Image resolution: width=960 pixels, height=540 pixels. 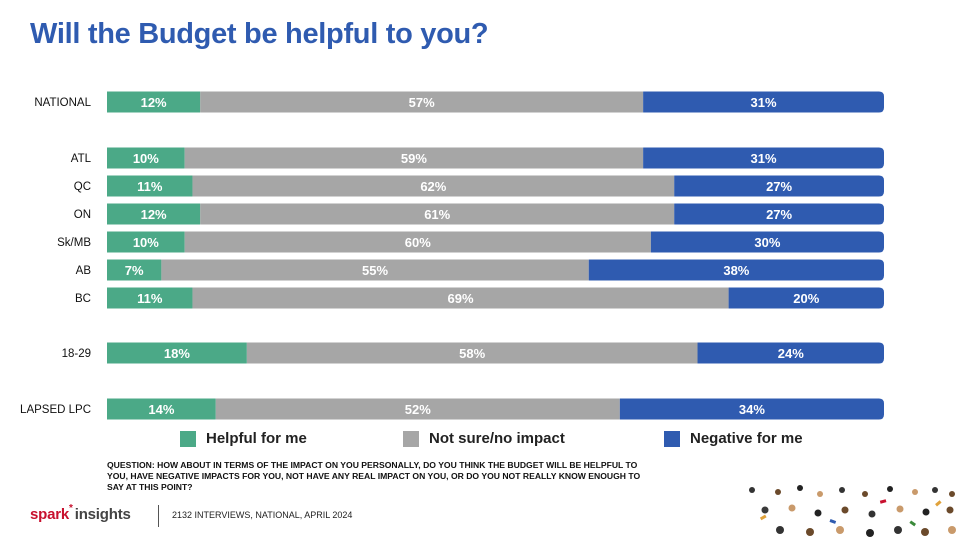 I want to click on data-label: 59%, so click(x=414, y=158).